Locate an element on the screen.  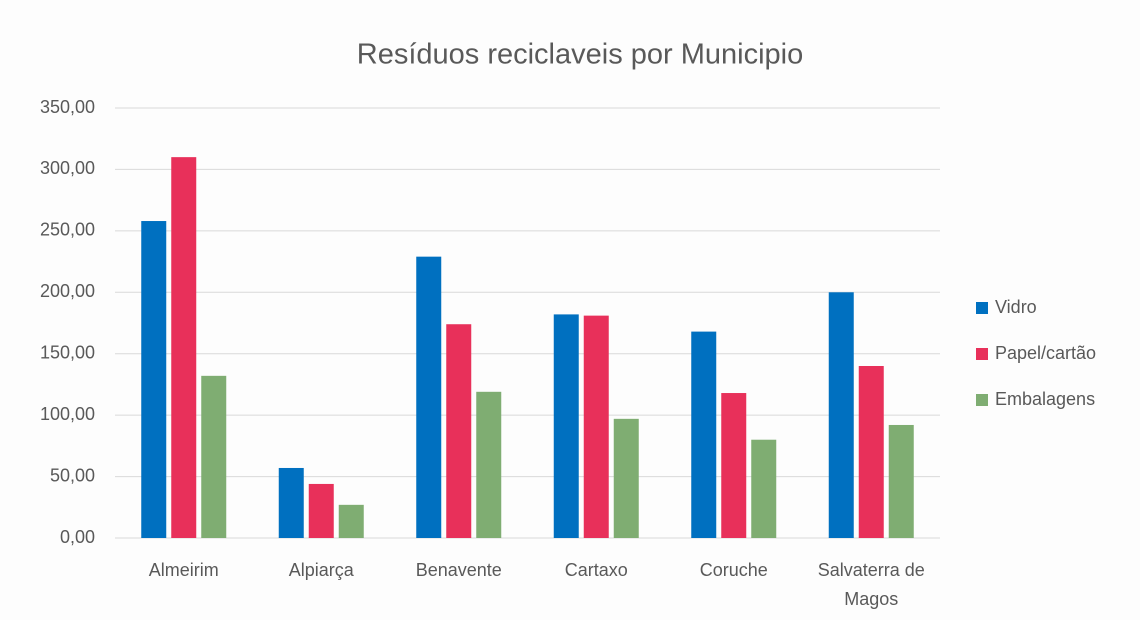
y-tick-label: 250,00 is located at coordinates (67, 230).